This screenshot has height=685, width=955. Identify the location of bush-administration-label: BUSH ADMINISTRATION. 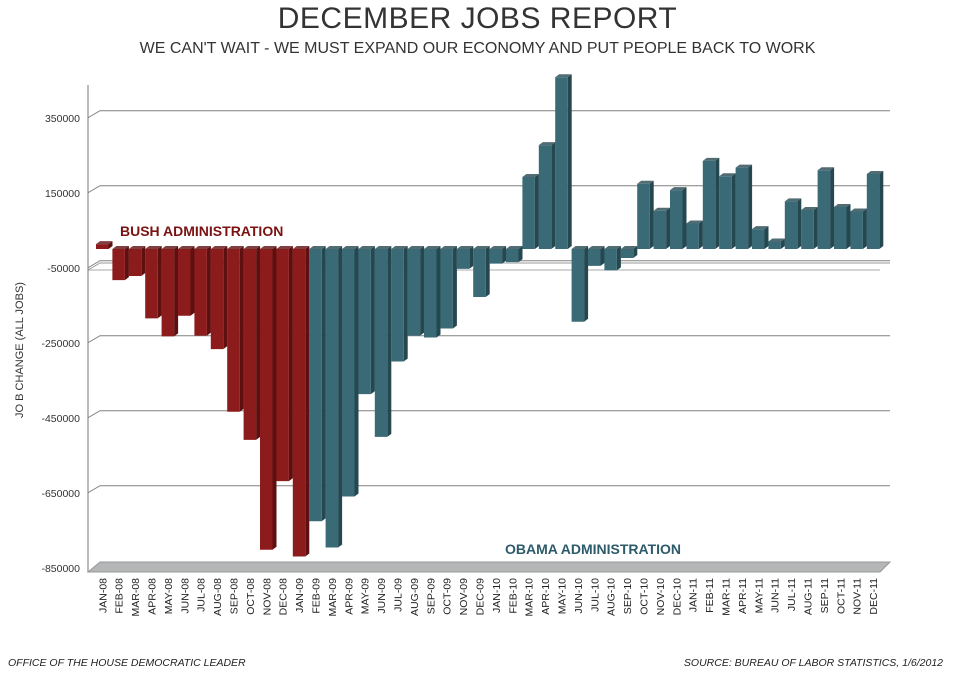
(201, 231).